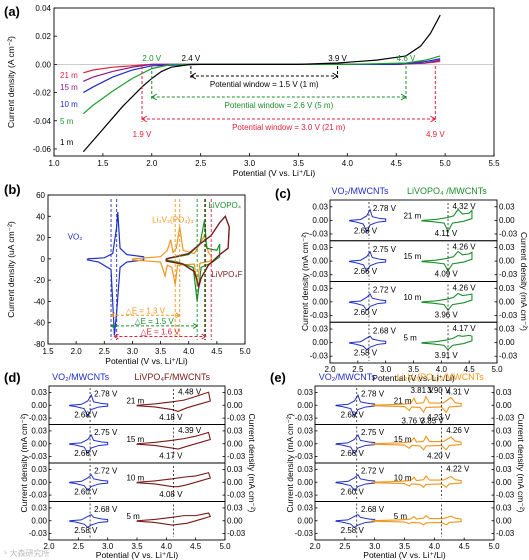 Image resolution: width=529 pixels, height=560 pixels. What do you see at coordinates (404, 555) in the screenshot?
I see `panel-e-xlabel: Potential (V vs. Li⁺/Li)` at bounding box center [404, 555].